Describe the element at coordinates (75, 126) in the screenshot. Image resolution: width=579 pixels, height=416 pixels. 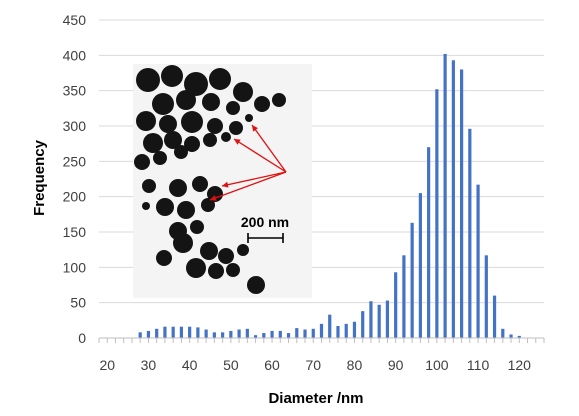
I see `y-tick-label: 300` at that location.